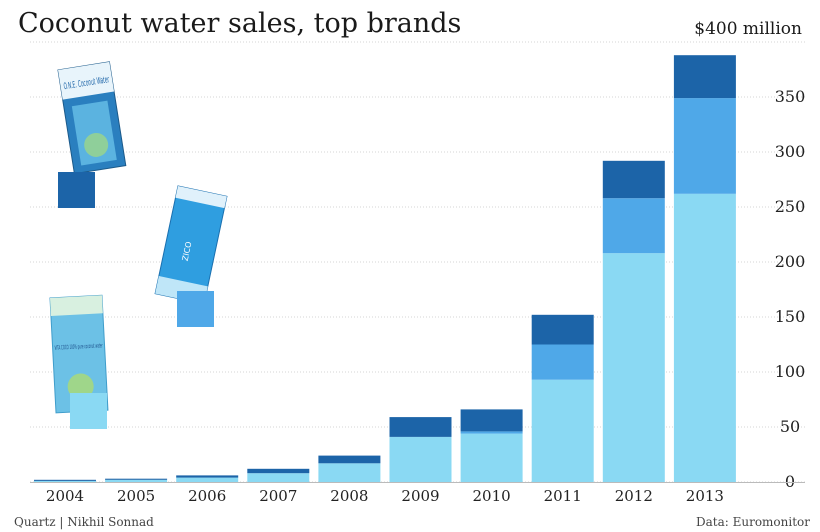 The height and width of the screenshot is (532, 820). I want to click on credit-text: Quartz | Nikhil Sonnad, so click(84, 522).